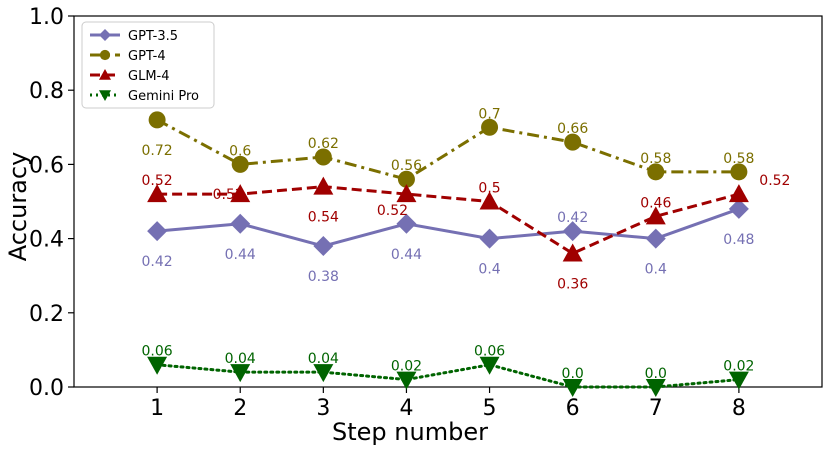  What do you see at coordinates (149, 76) in the screenshot?
I see `legend-label: GLM-4` at bounding box center [149, 76].